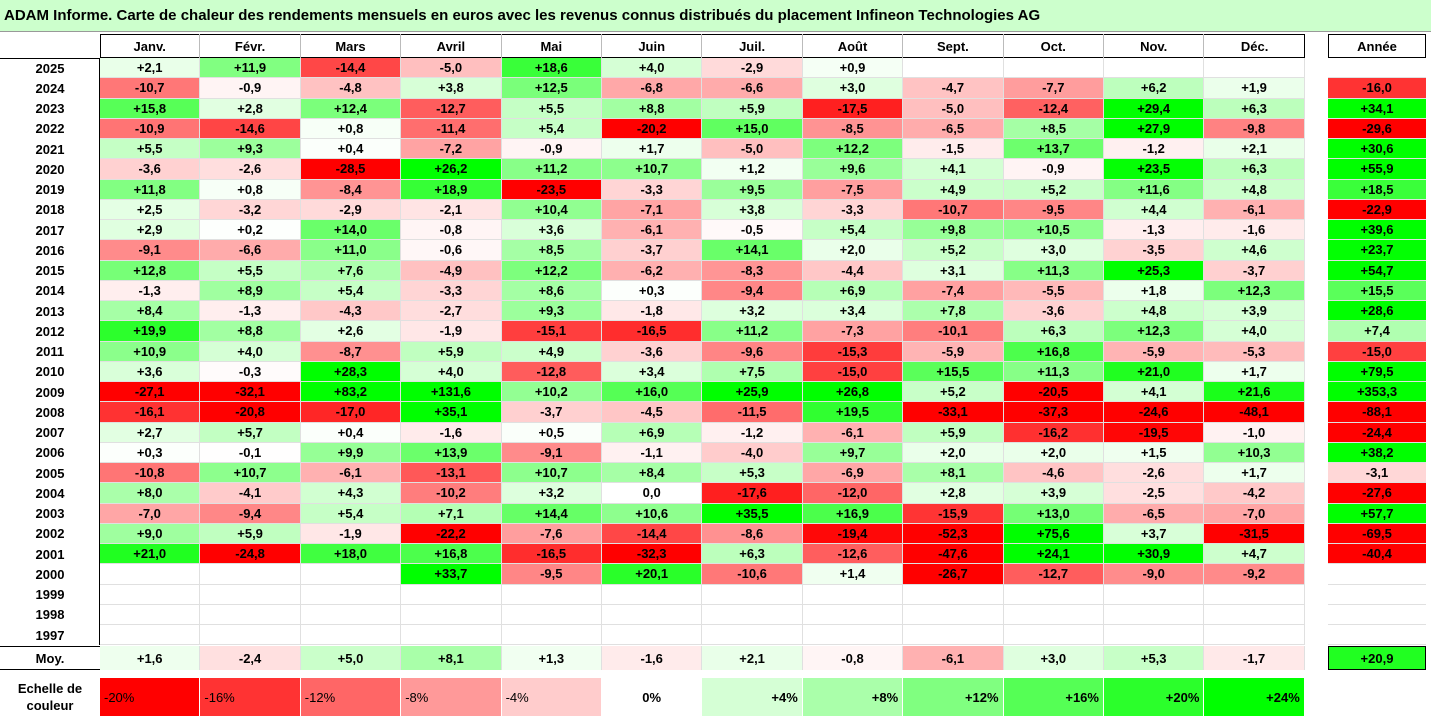 The image size is (1431, 718). I want to click on average-cell: +5,0, so click(351, 658).